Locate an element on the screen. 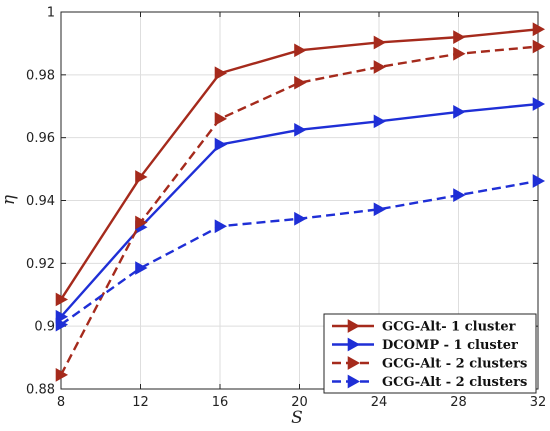 The height and width of the screenshot is (431, 550). legend-label: DCOMP - 1 cluster is located at coordinates (450, 345).